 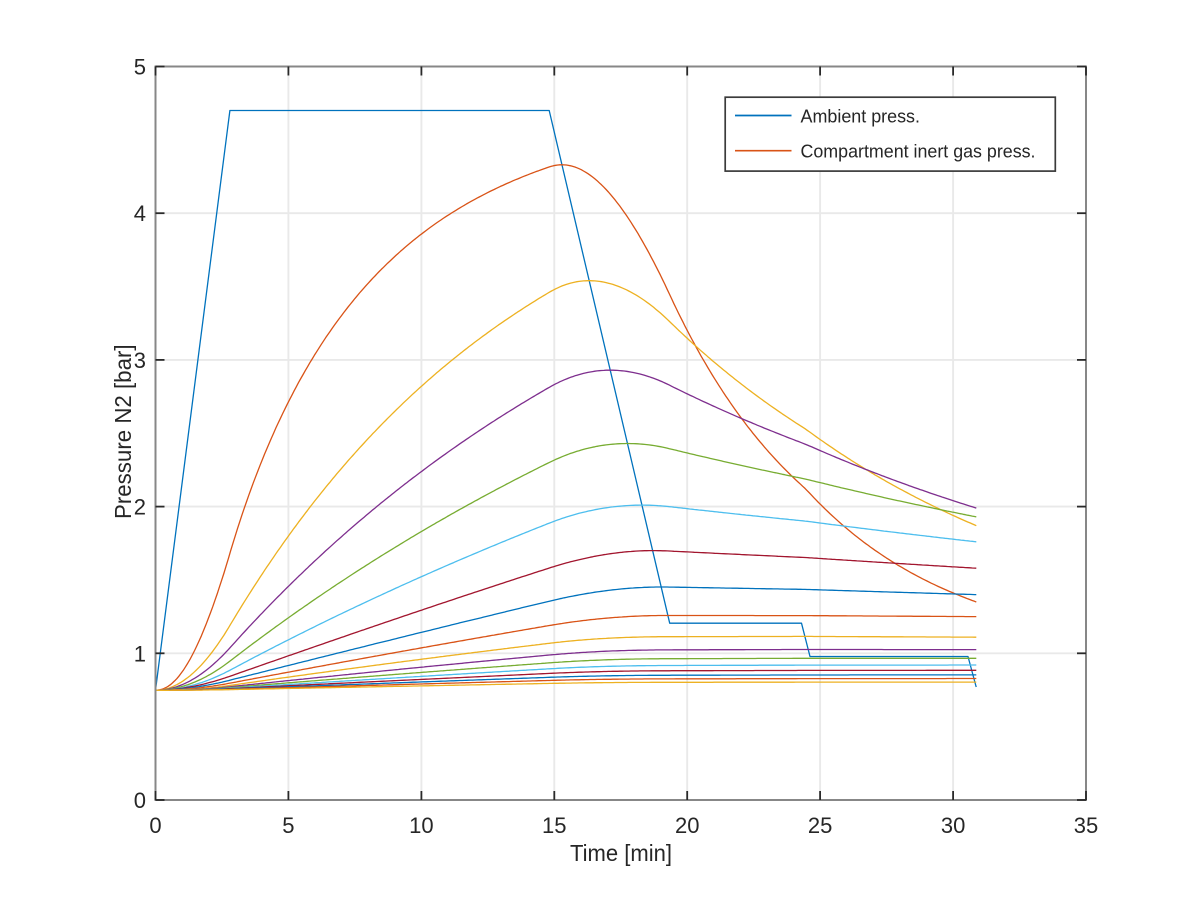 I want to click on svg-text: 25, so click(x=820, y=825).